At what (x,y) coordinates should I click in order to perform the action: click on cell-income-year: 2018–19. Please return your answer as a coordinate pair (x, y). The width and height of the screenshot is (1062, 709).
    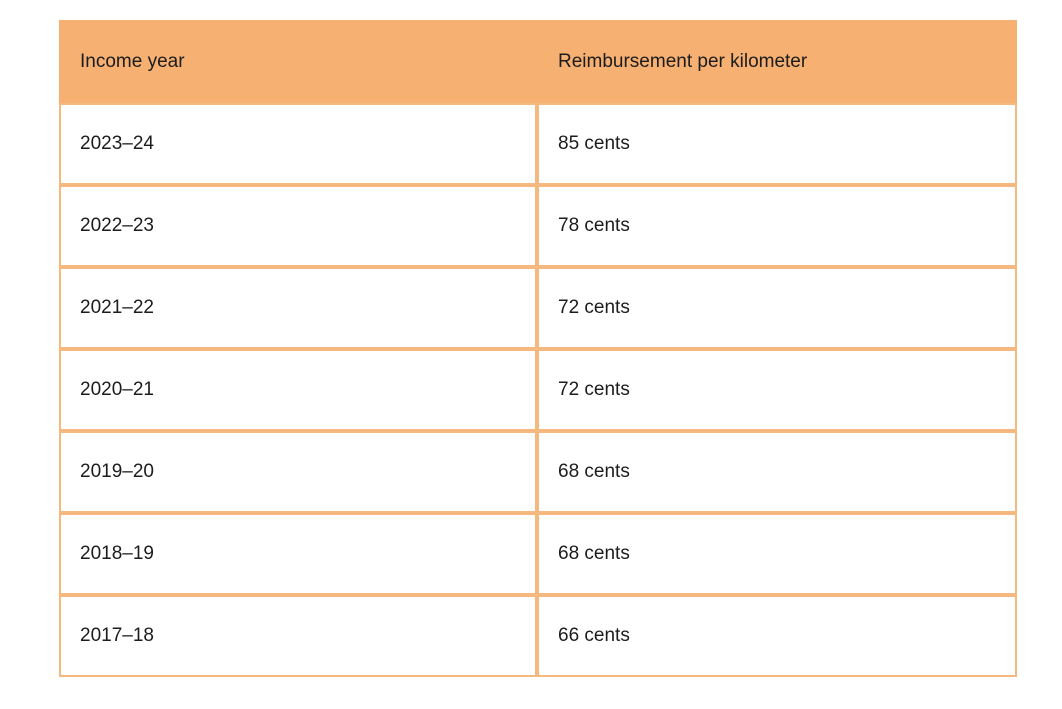
    Looking at the image, I should click on (298, 554).